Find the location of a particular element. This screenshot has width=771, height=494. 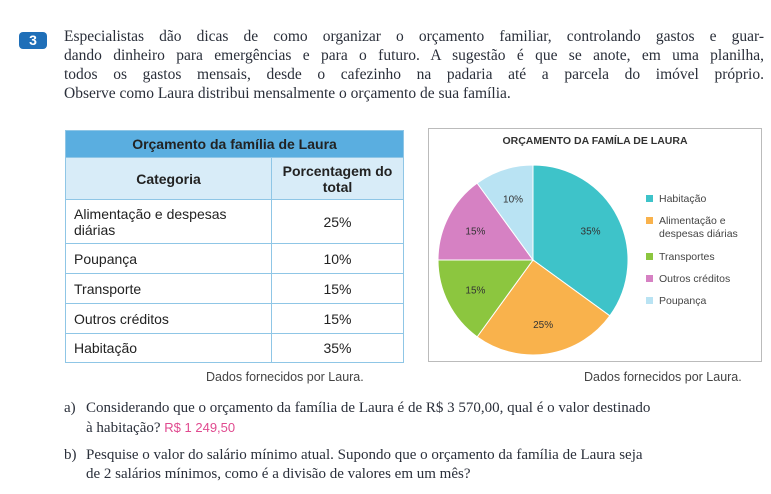

table-cell: Poupança is located at coordinates (168, 258).